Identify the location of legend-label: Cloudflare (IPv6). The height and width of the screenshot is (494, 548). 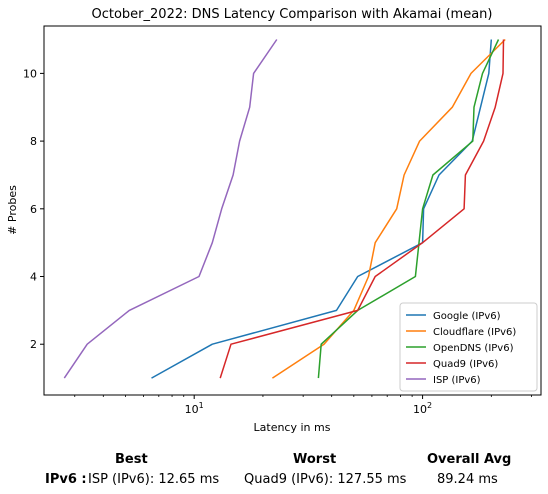
(474, 332).